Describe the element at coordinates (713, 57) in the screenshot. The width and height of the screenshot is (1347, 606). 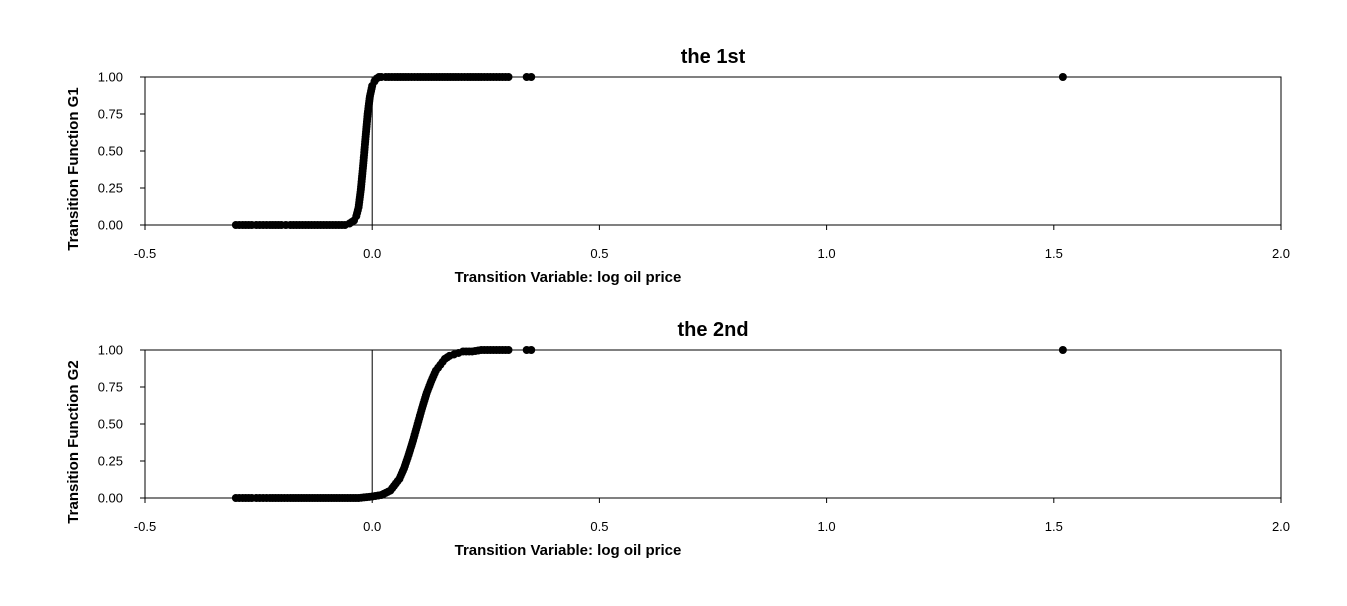
I see `chart-title: the 1st` at that location.